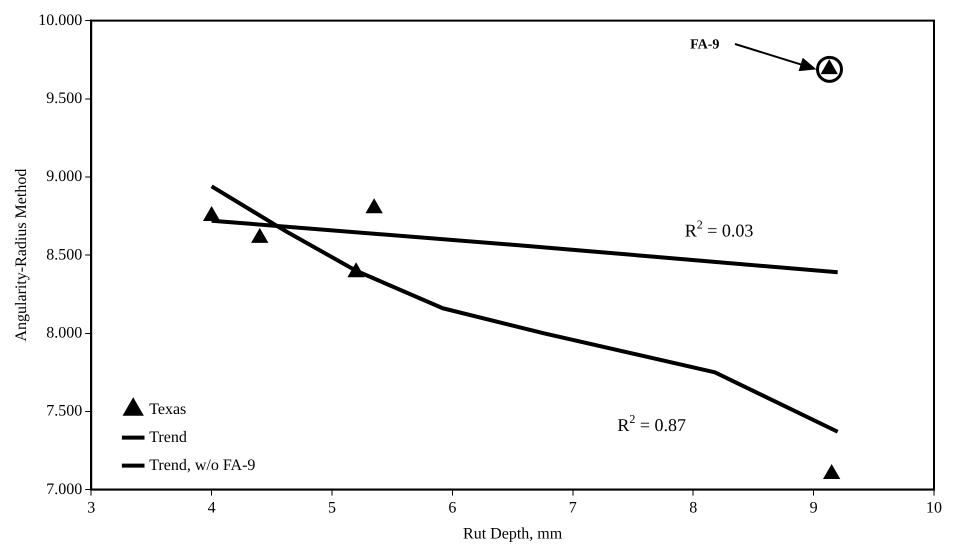  What do you see at coordinates (91, 507) in the screenshot?
I see `x-tick-label: 3` at bounding box center [91, 507].